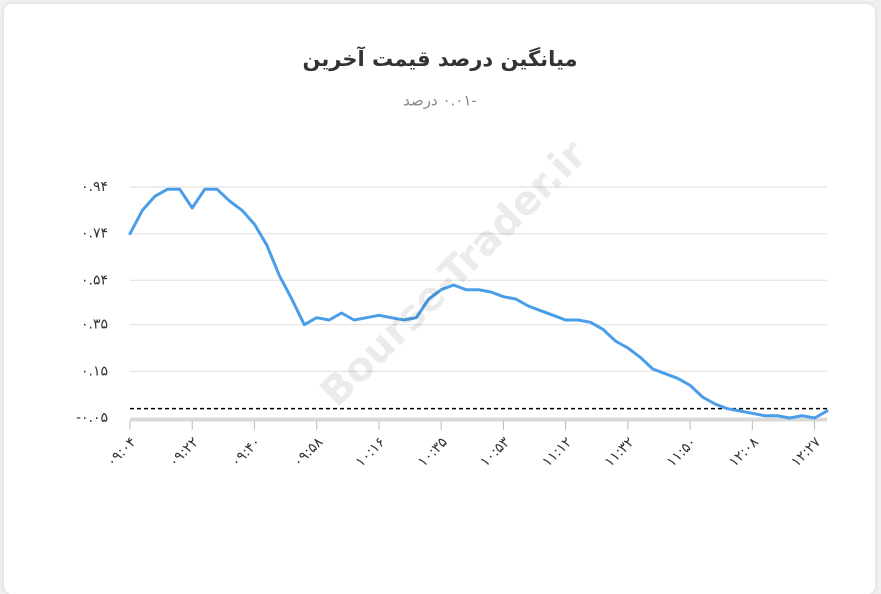  What do you see at coordinates (94, 371) in the screenshot?
I see `y-tick-label: ۰.۱۵` at bounding box center [94, 371].